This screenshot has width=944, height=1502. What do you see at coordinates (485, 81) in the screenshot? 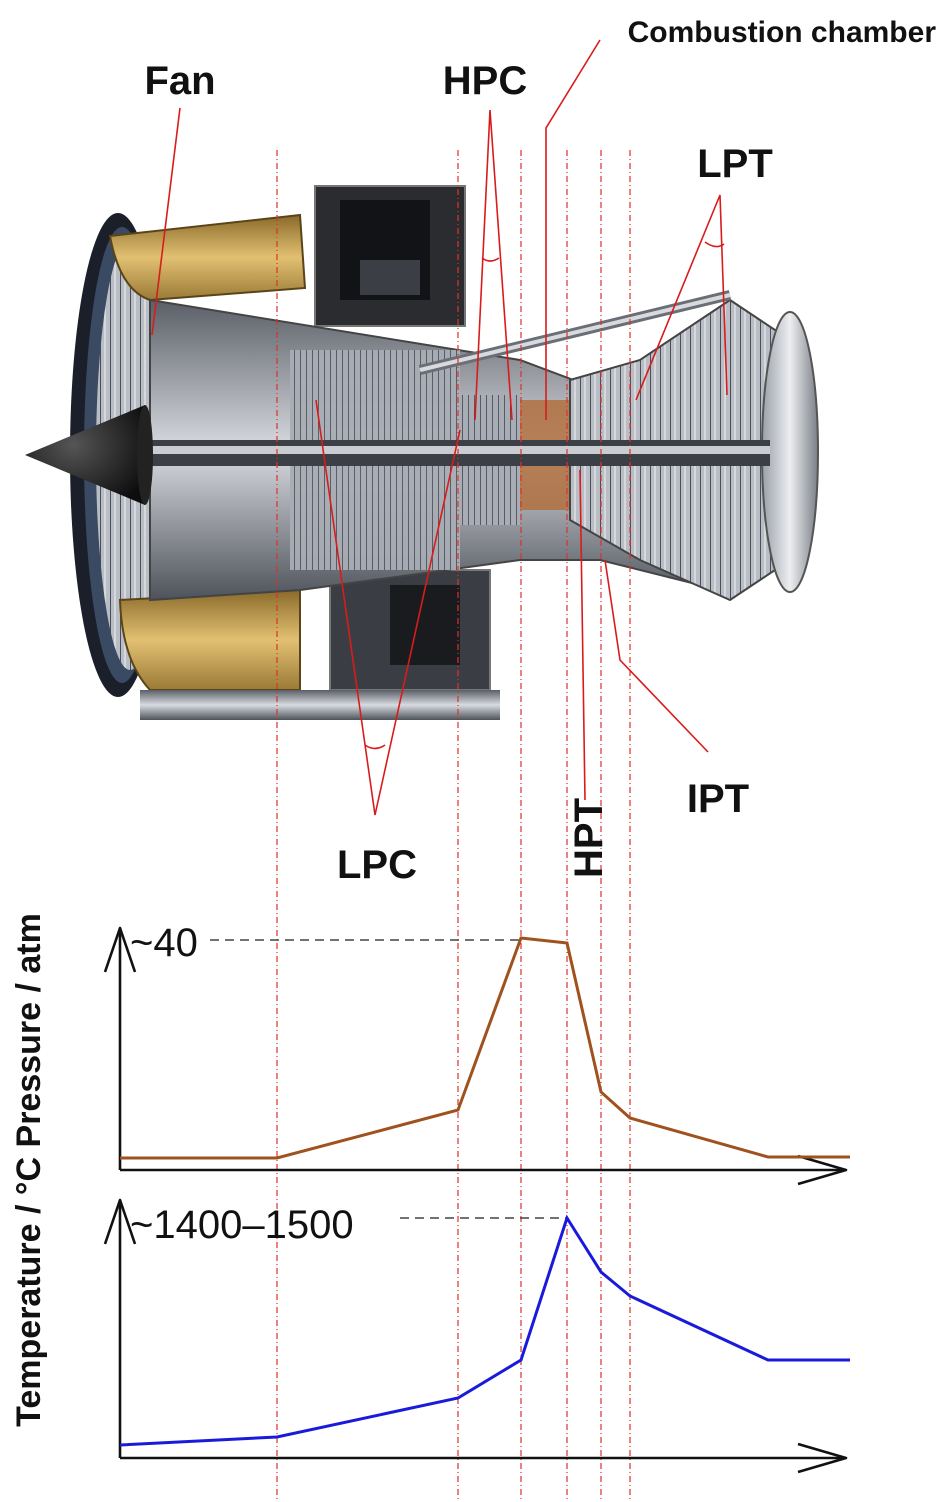
I see `label-hpc: HPC` at bounding box center [485, 81].